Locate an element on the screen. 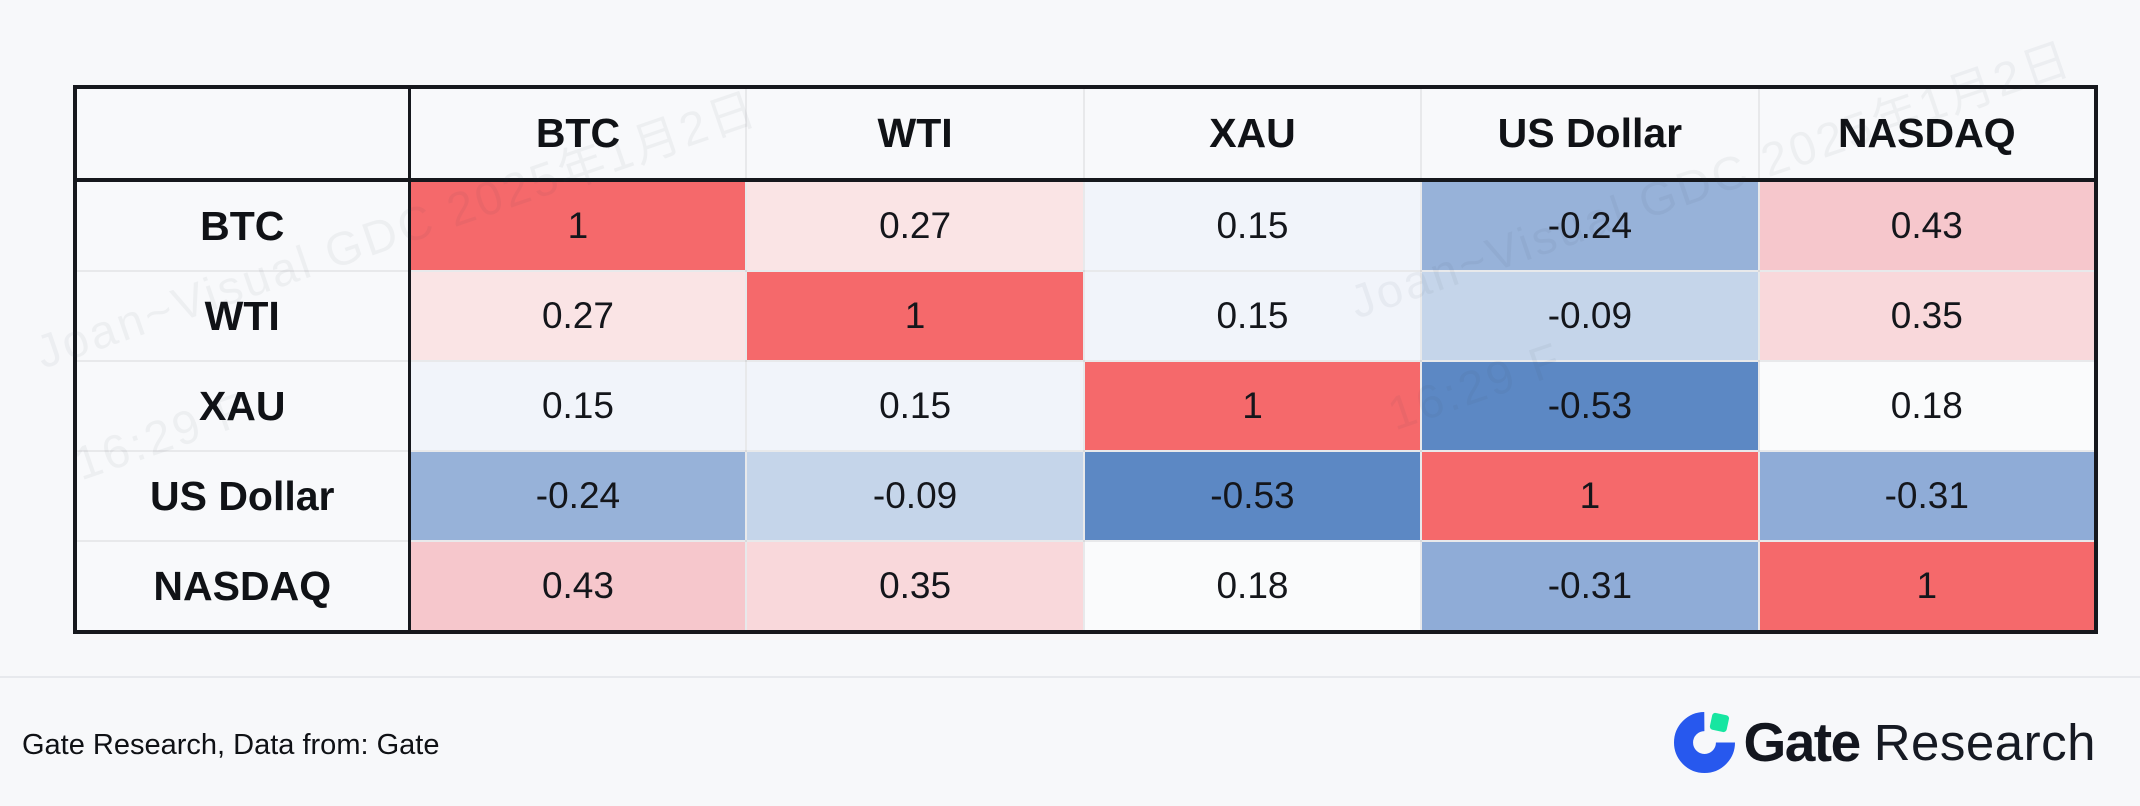 This screenshot has height=806, width=2140. row-header: BTC is located at coordinates (242, 225).